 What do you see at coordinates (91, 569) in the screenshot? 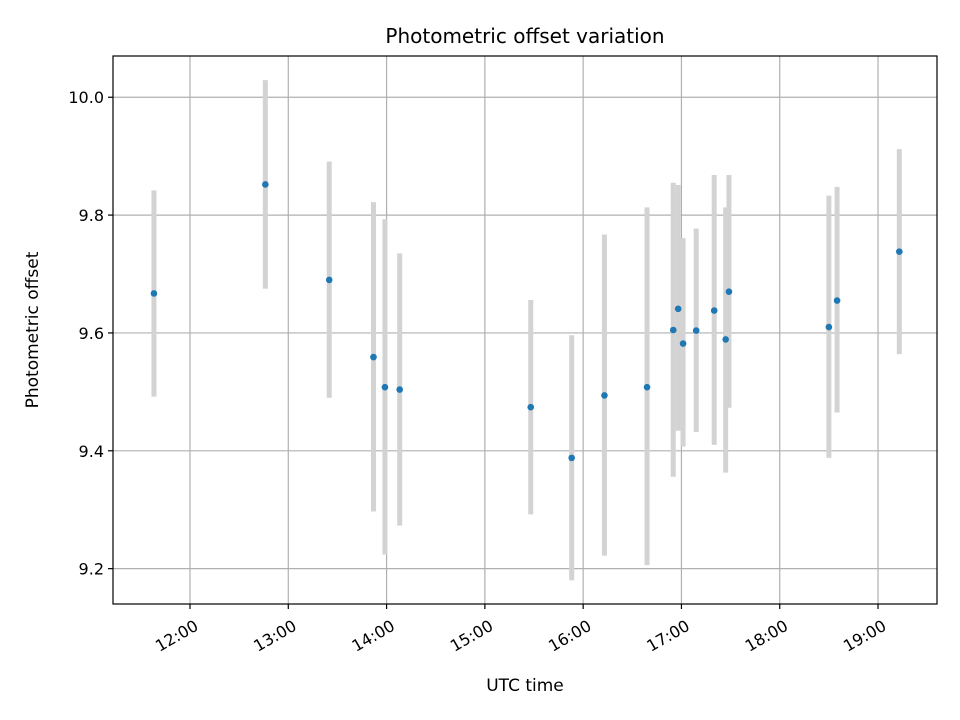
I see `y-tick-label: 9.2` at bounding box center [91, 569].